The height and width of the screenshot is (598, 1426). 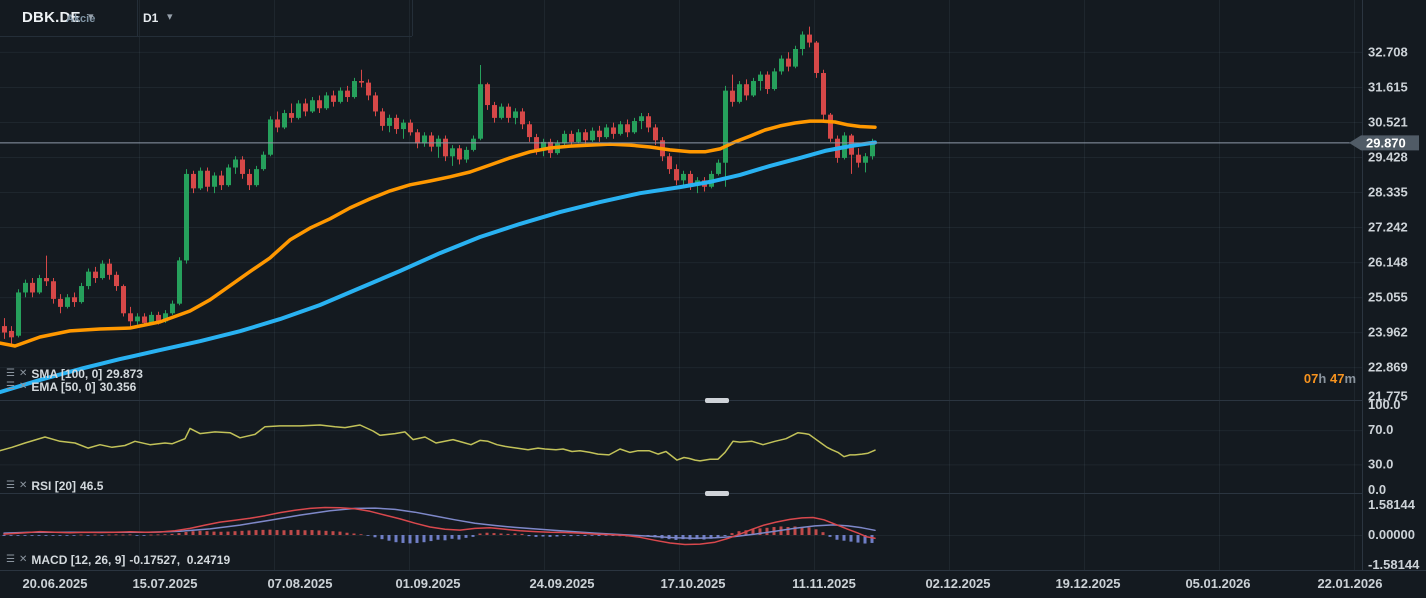 I want to click on sma-remove-icon: ✕, so click(x=23, y=373).